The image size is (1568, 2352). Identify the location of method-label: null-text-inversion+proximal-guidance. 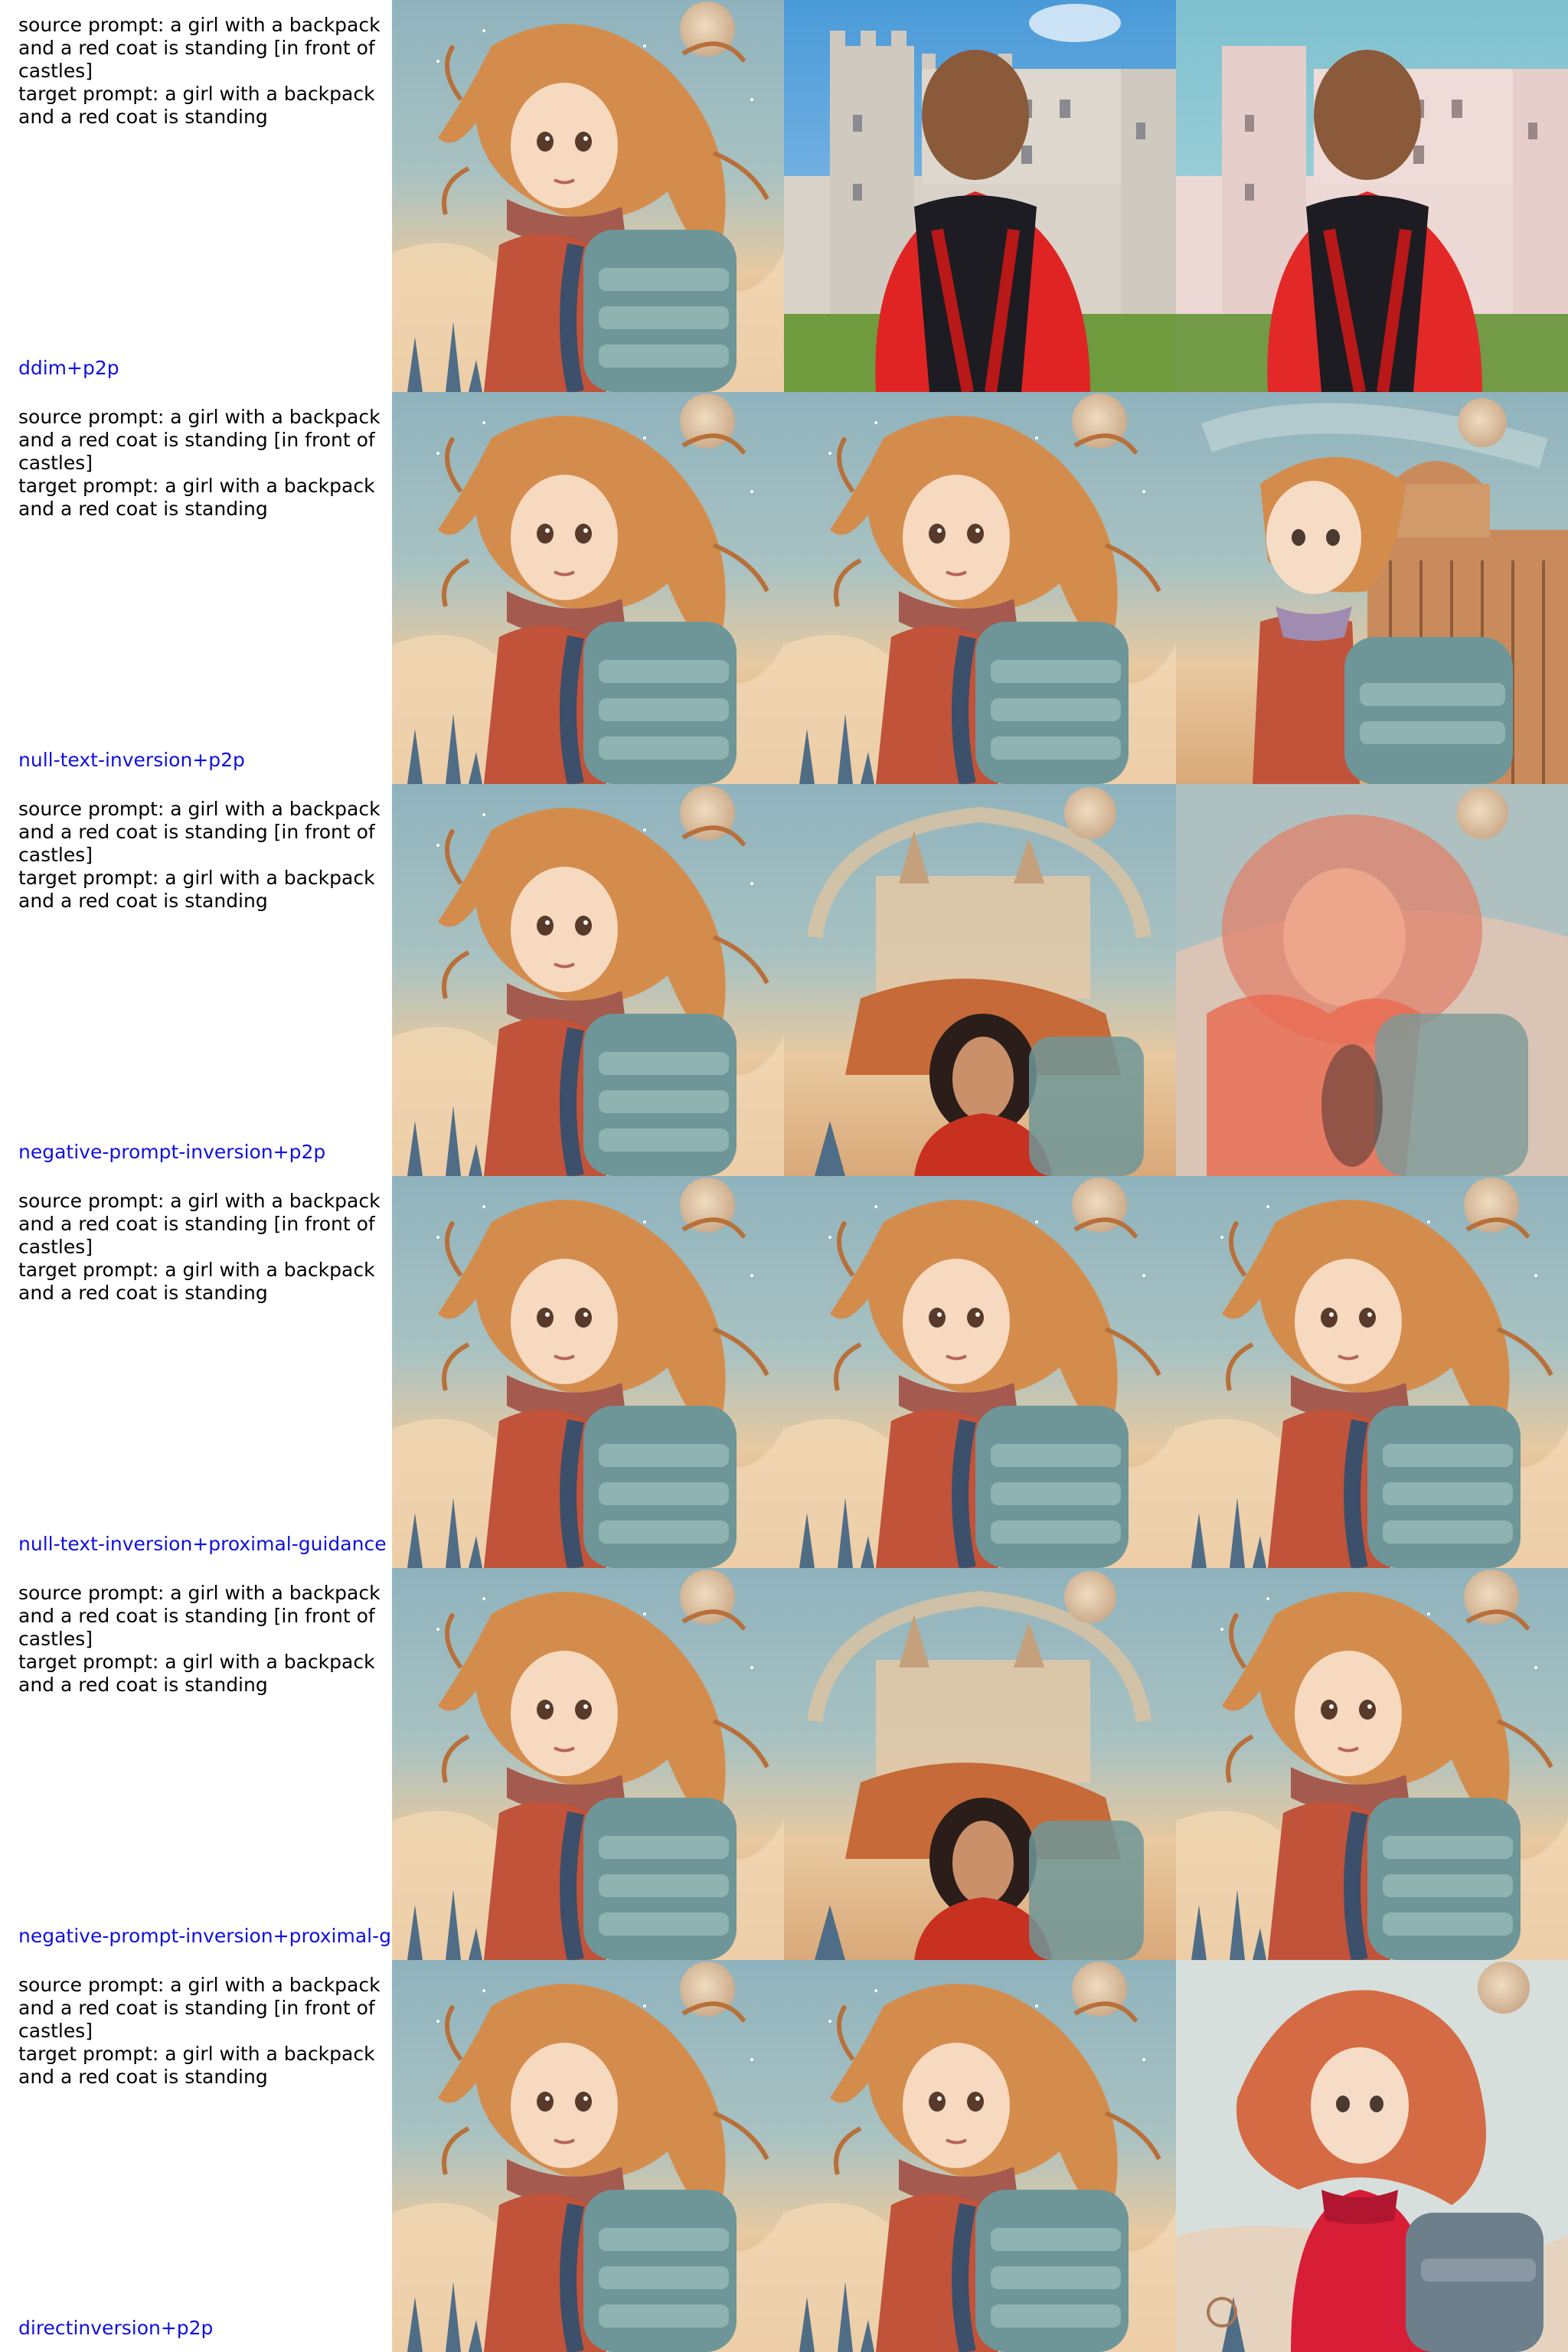
(205, 1544).